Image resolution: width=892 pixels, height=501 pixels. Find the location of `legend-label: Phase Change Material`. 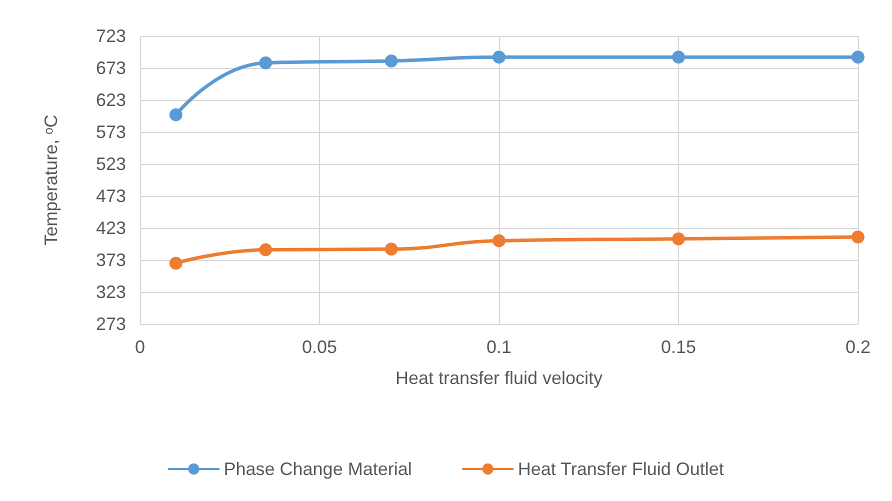

legend-label: Phase Change Material is located at coordinates (318, 469).